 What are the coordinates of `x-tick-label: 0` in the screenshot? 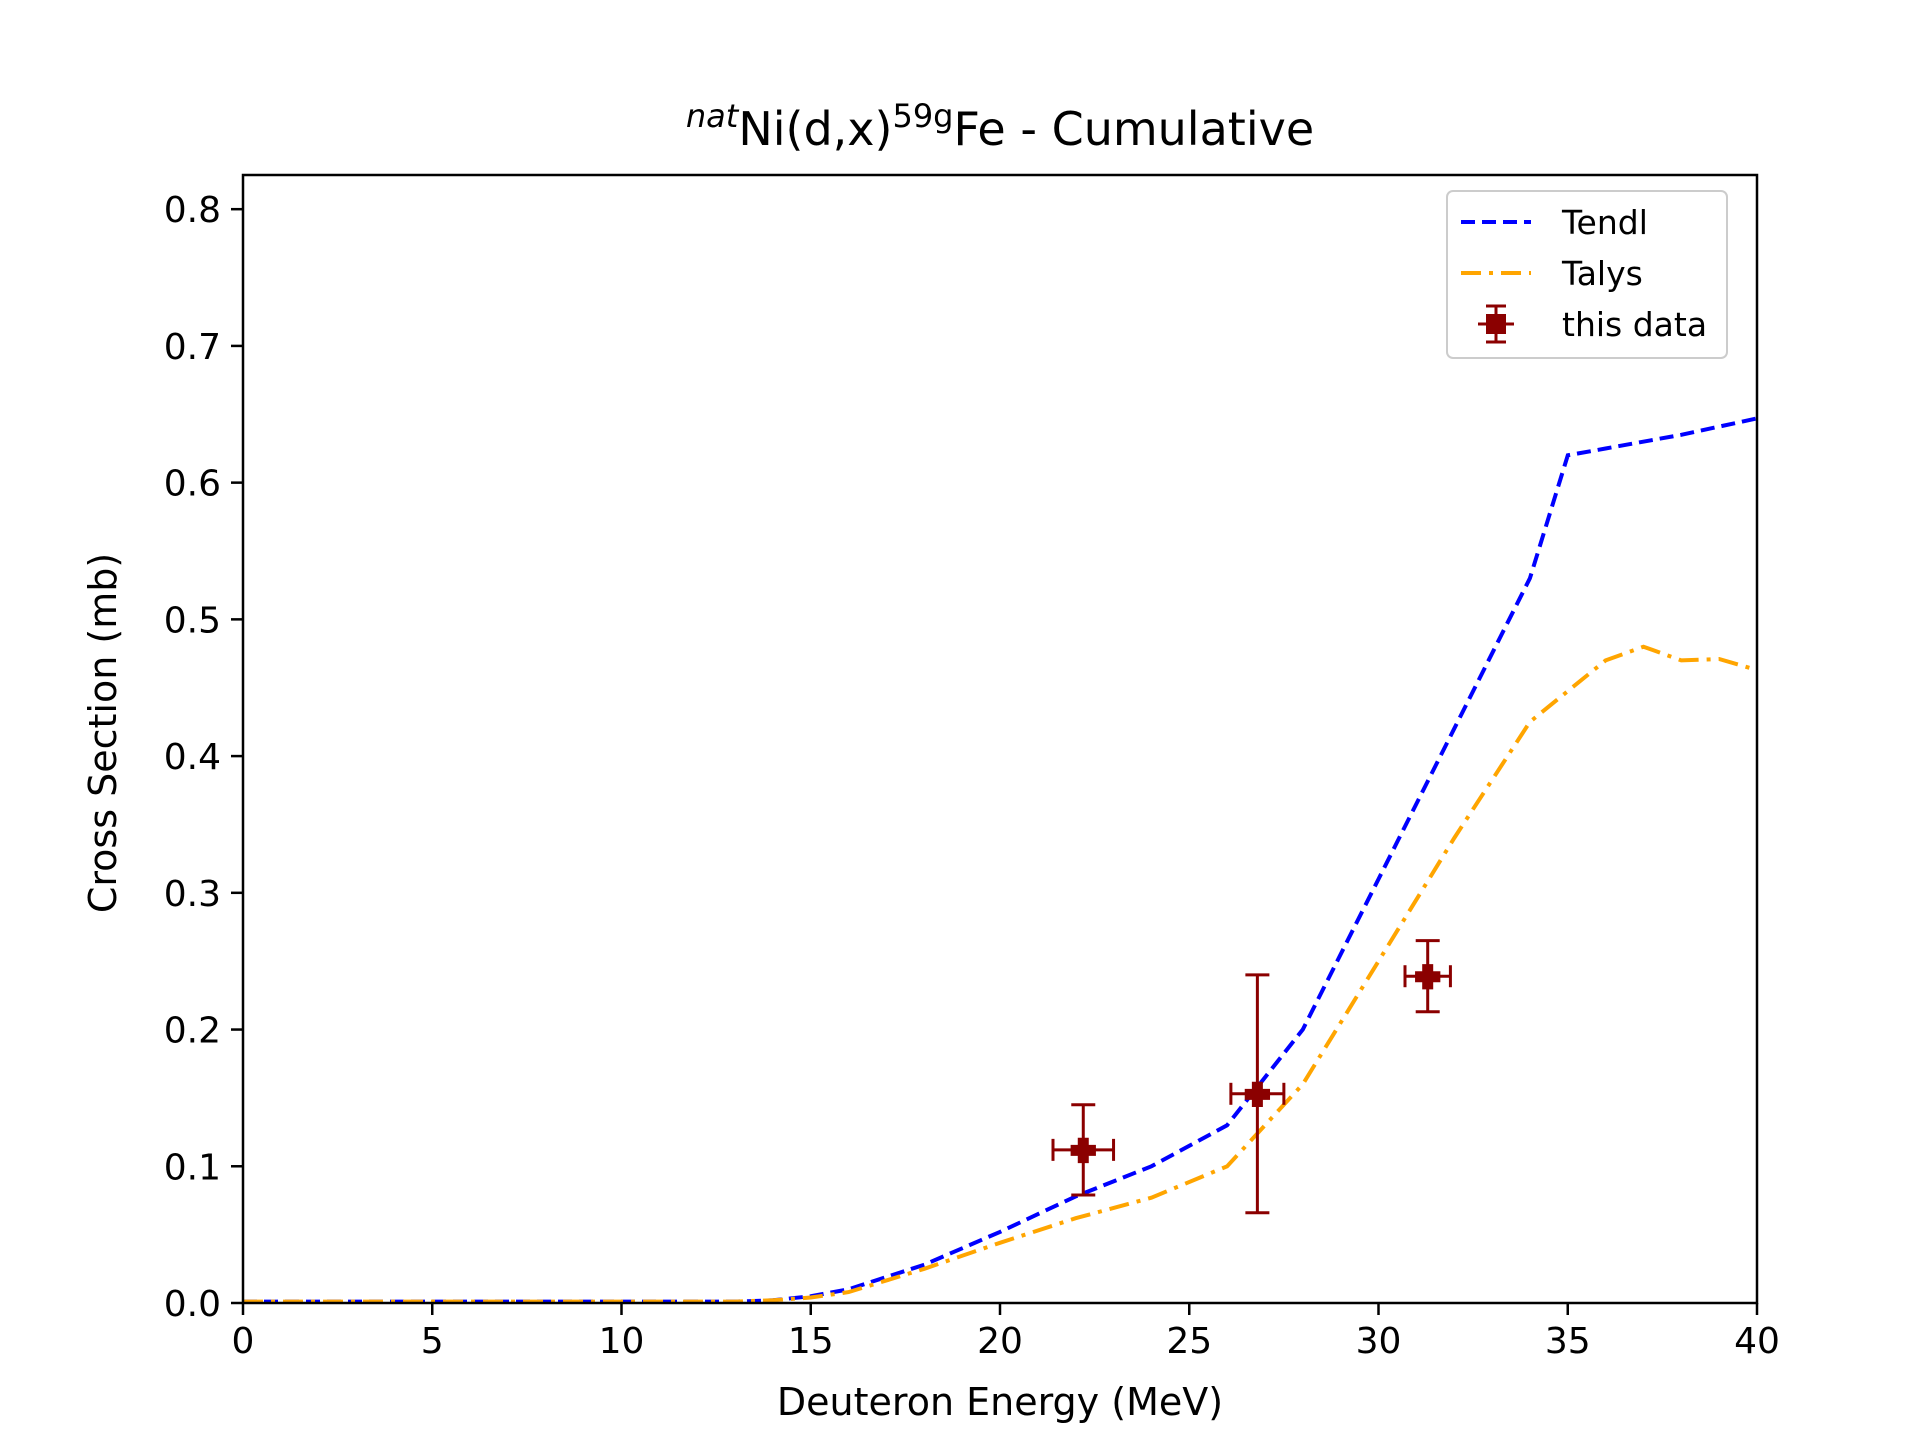 It's located at (243, 1341).